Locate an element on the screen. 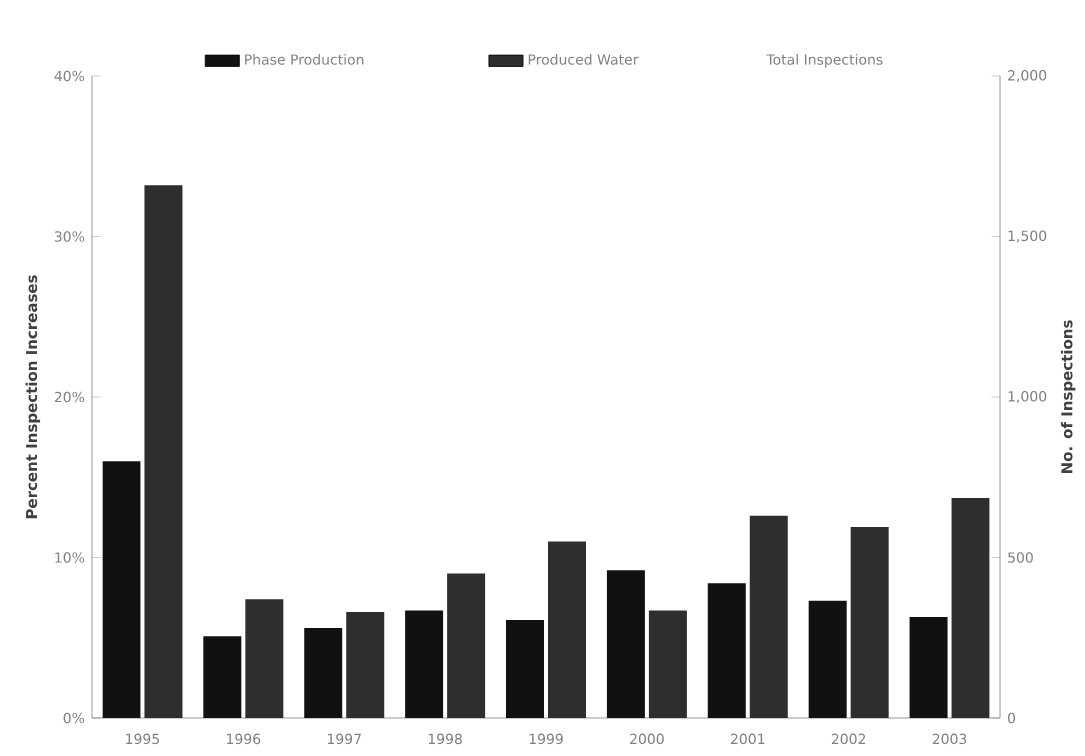 The width and height of the screenshot is (1085, 756). x-tick-label: 2003 is located at coordinates (949, 739).